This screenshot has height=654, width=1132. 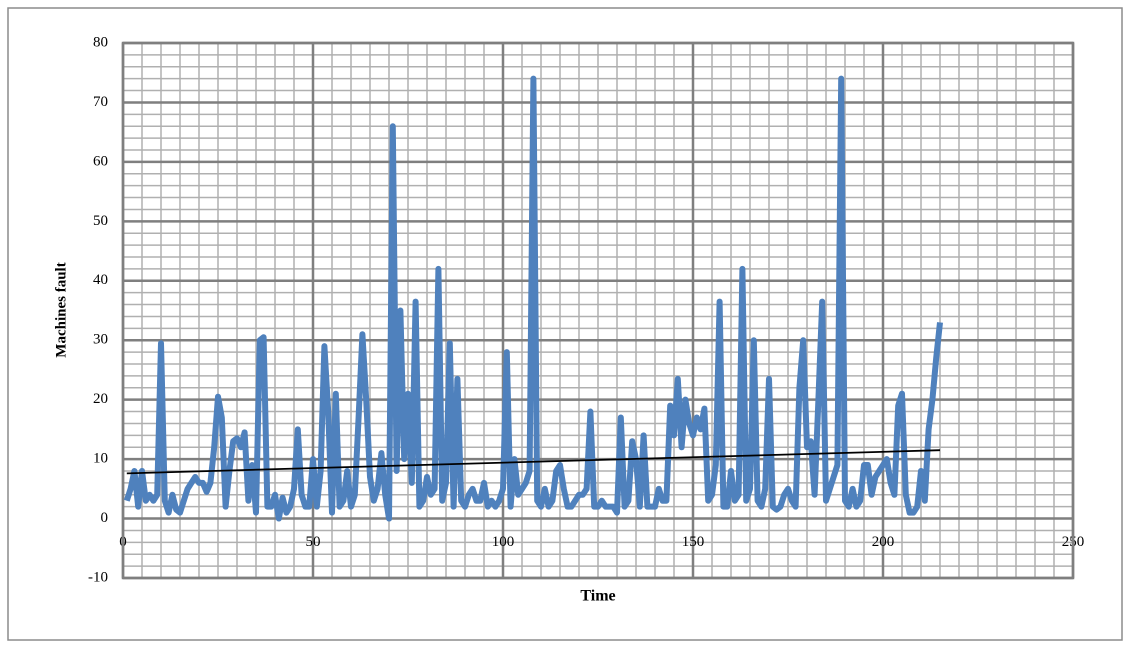 I want to click on y-tick-label: 20, so click(x=100, y=399).